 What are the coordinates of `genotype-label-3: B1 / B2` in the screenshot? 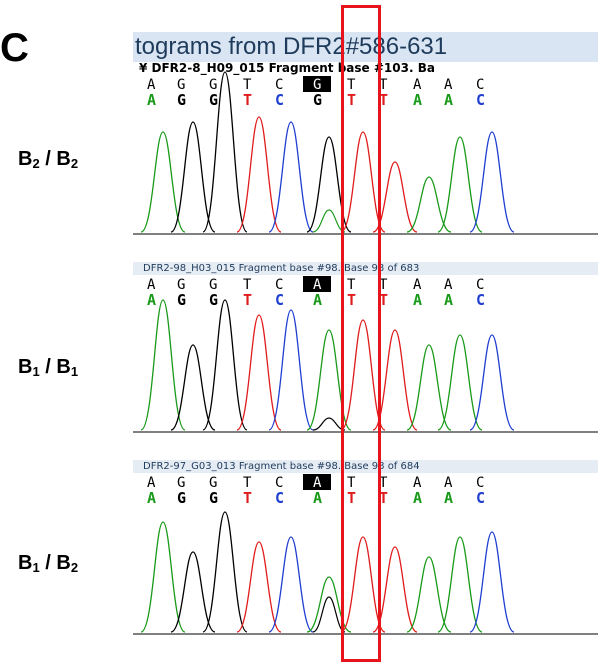 It's located at (48, 563).